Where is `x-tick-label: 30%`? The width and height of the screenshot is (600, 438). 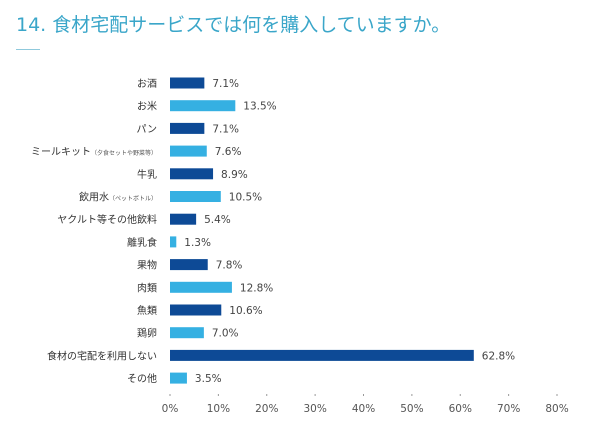 x-tick-label: 30% is located at coordinates (314, 409).